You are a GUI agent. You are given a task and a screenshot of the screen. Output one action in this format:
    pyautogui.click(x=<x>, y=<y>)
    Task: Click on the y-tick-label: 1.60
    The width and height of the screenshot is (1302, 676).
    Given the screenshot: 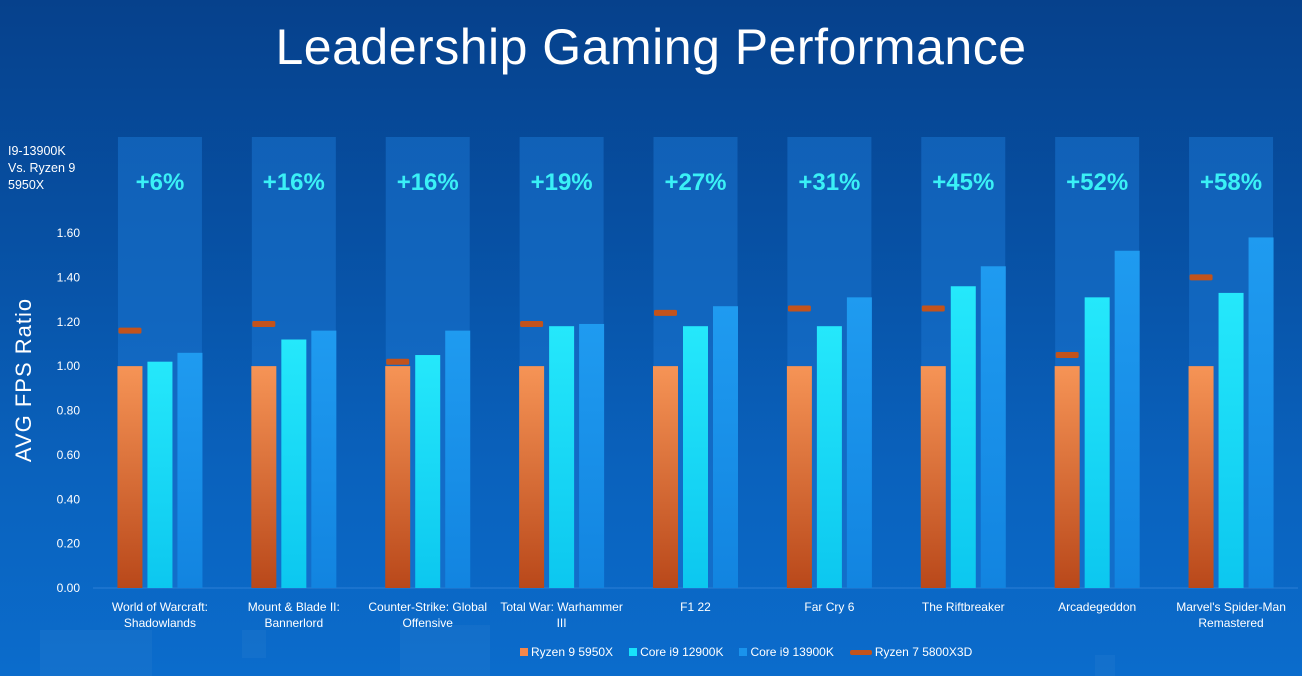 What is the action you would take?
    pyautogui.click(x=69, y=233)
    